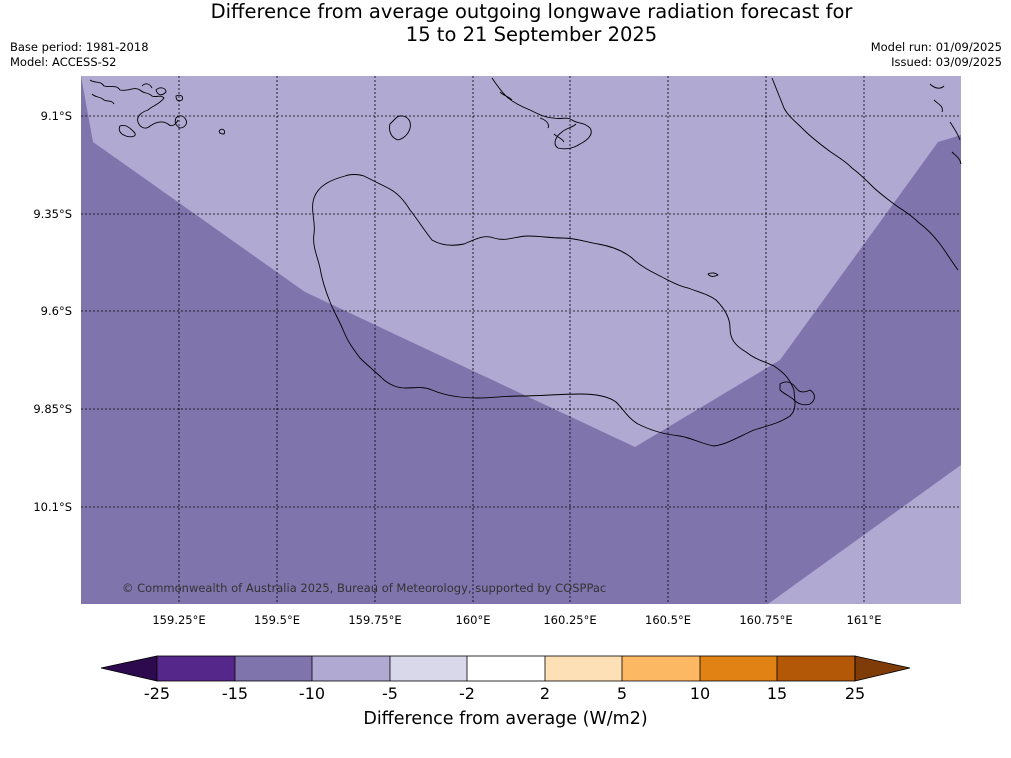 This screenshot has height=758, width=1011. What do you see at coordinates (531, 34) in the screenshot?
I see `title-line-2: 15 to 21 September 2025` at bounding box center [531, 34].